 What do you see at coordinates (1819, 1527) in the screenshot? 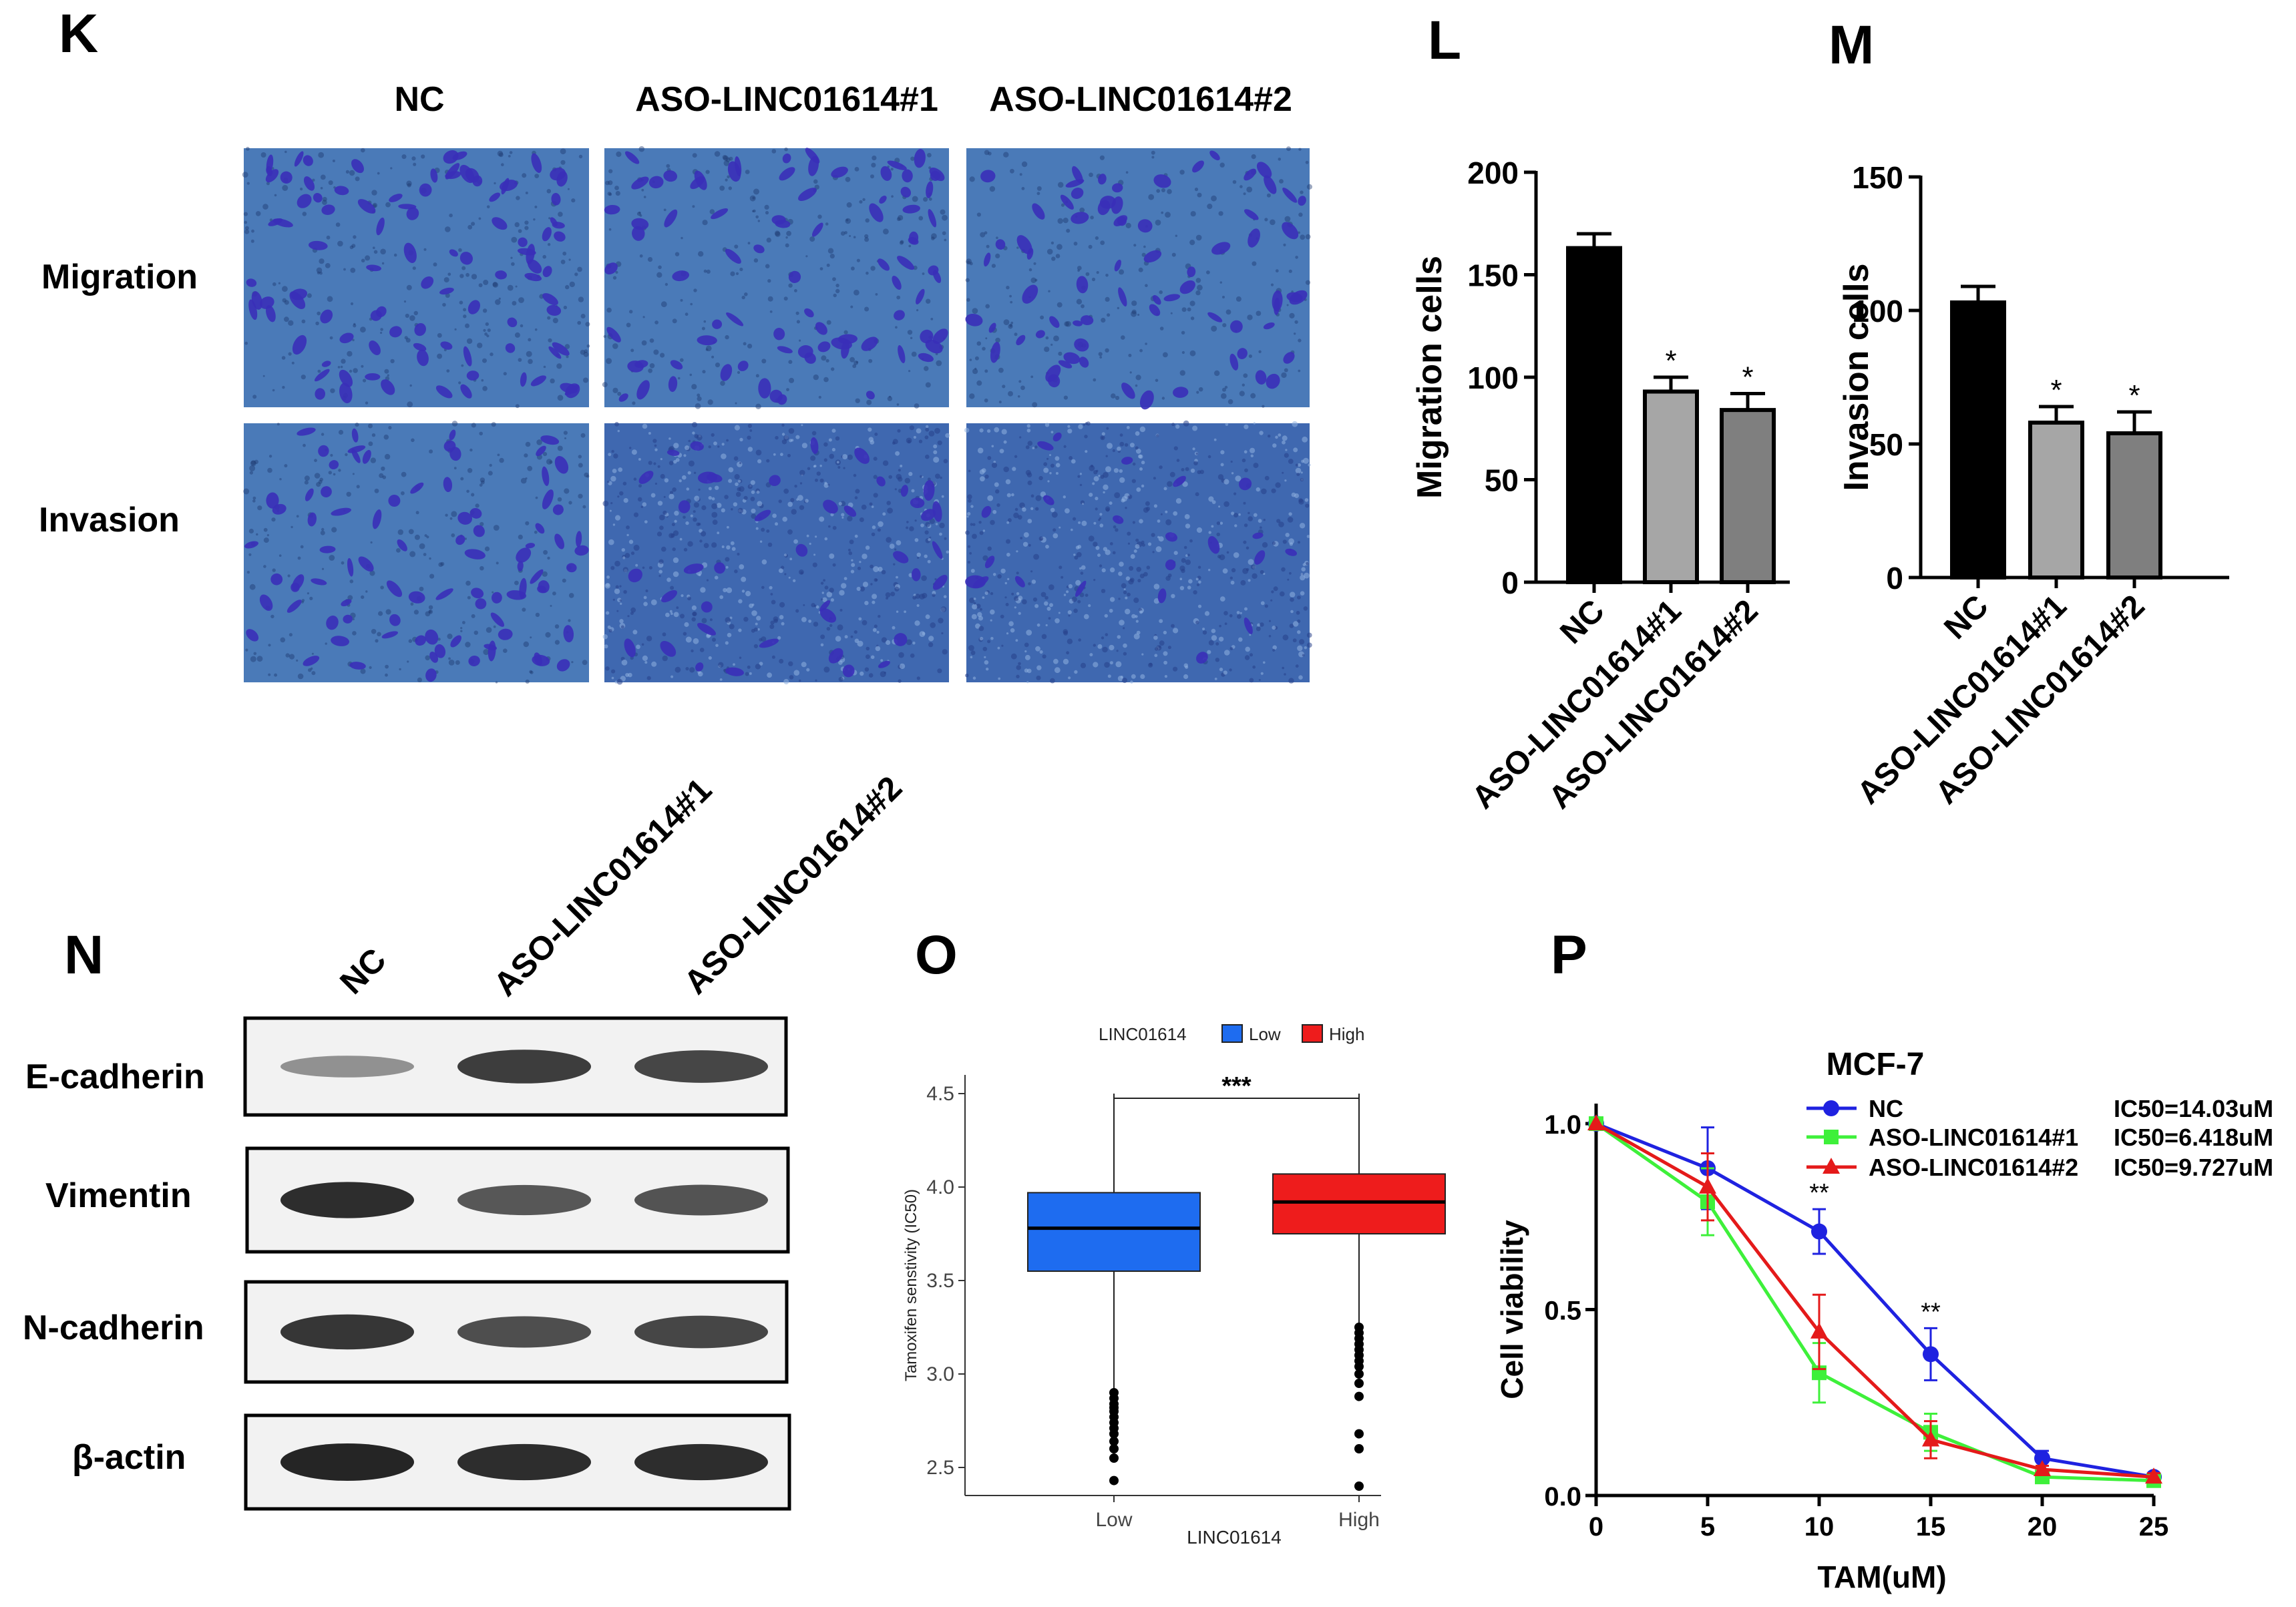
I see `x-tick-label: 10` at bounding box center [1819, 1527].